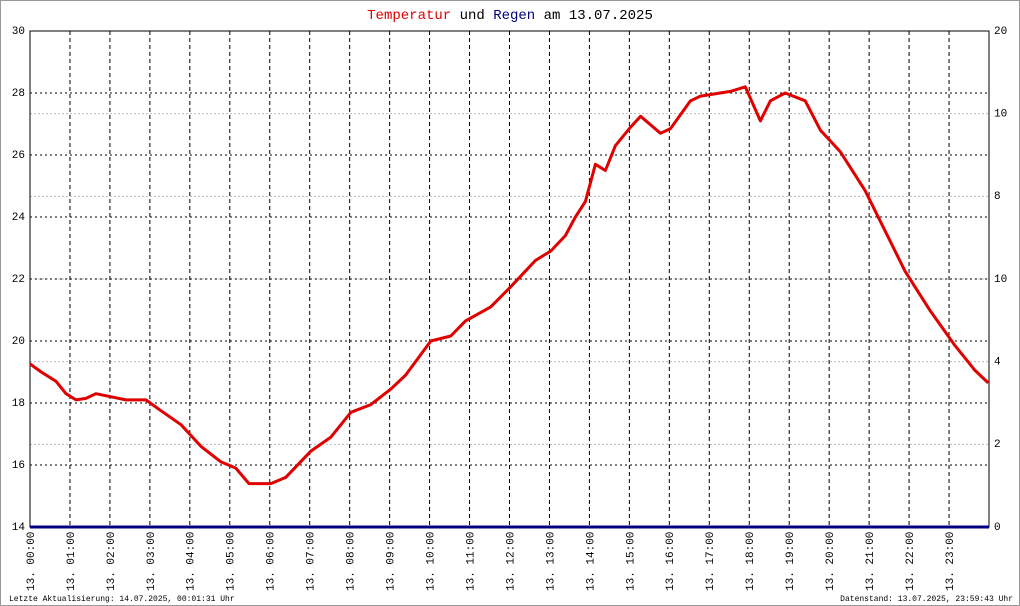 The height and width of the screenshot is (606, 1020). Describe the element at coordinates (32, 561) in the screenshot. I see `x-tick-label: 13. 00:00` at that location.